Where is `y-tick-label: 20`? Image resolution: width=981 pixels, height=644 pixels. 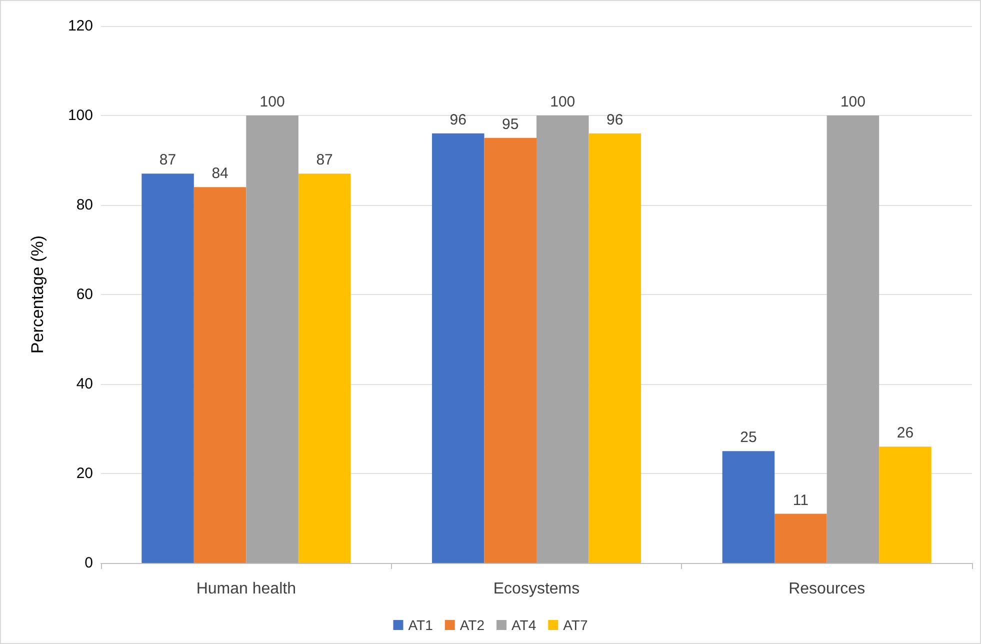
y-tick-label: 20 is located at coordinates (84, 473).